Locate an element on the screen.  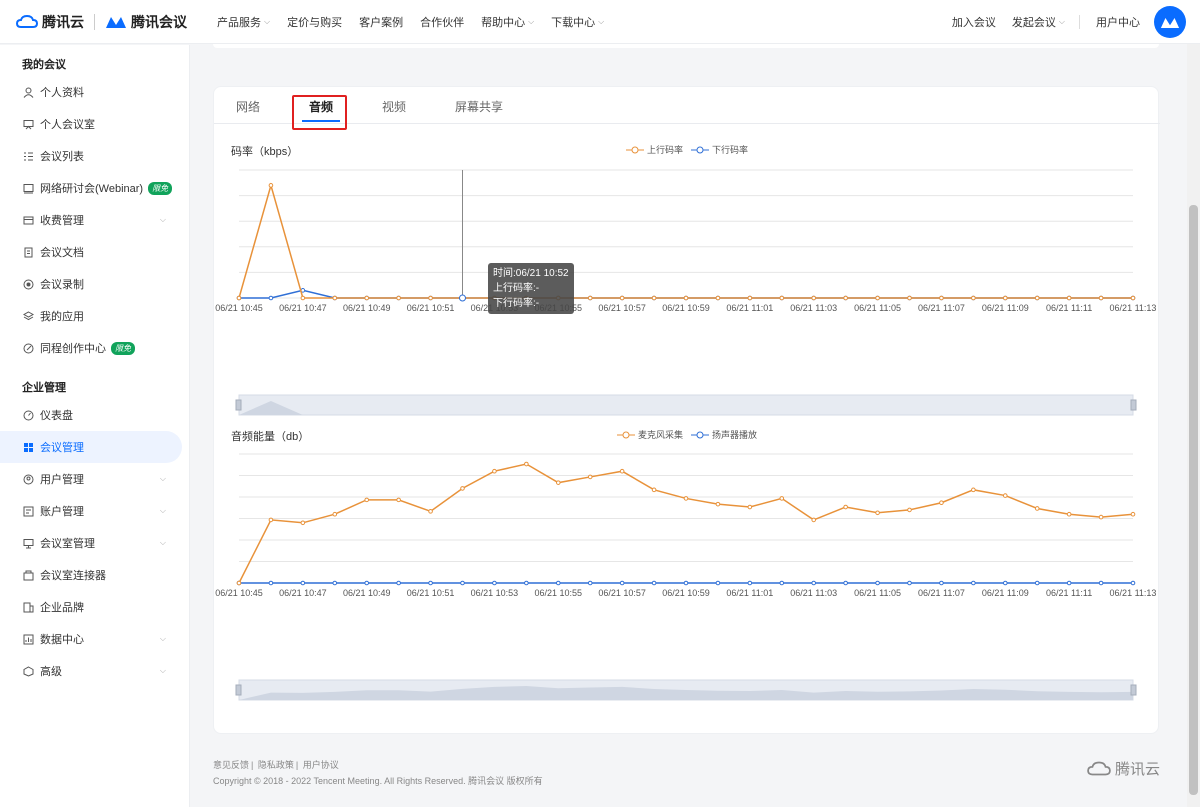
start-meeting-label: 发起会议 is located at coordinates (1033, 23).